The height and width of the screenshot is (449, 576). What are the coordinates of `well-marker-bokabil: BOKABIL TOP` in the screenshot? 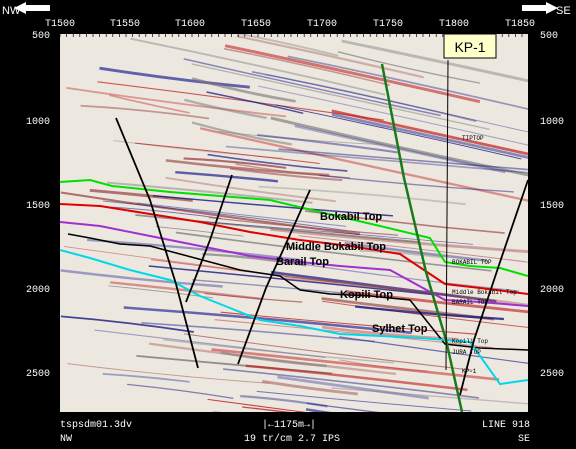 It's located at (472, 262).